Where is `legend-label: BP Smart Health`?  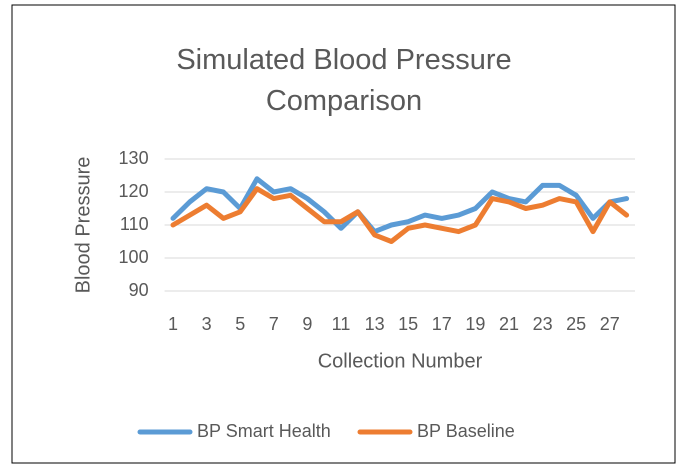
legend-label: BP Smart Health is located at coordinates (264, 431).